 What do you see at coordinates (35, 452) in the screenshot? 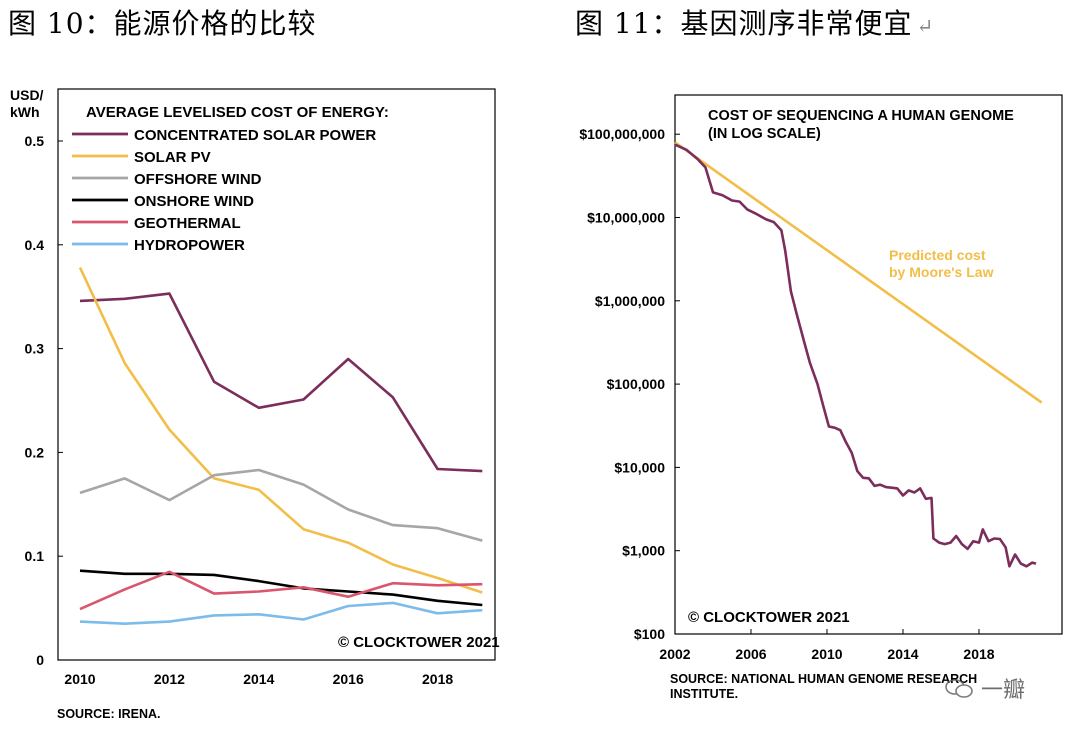
I see `energy-y-tick-label: 0.2` at bounding box center [35, 452].